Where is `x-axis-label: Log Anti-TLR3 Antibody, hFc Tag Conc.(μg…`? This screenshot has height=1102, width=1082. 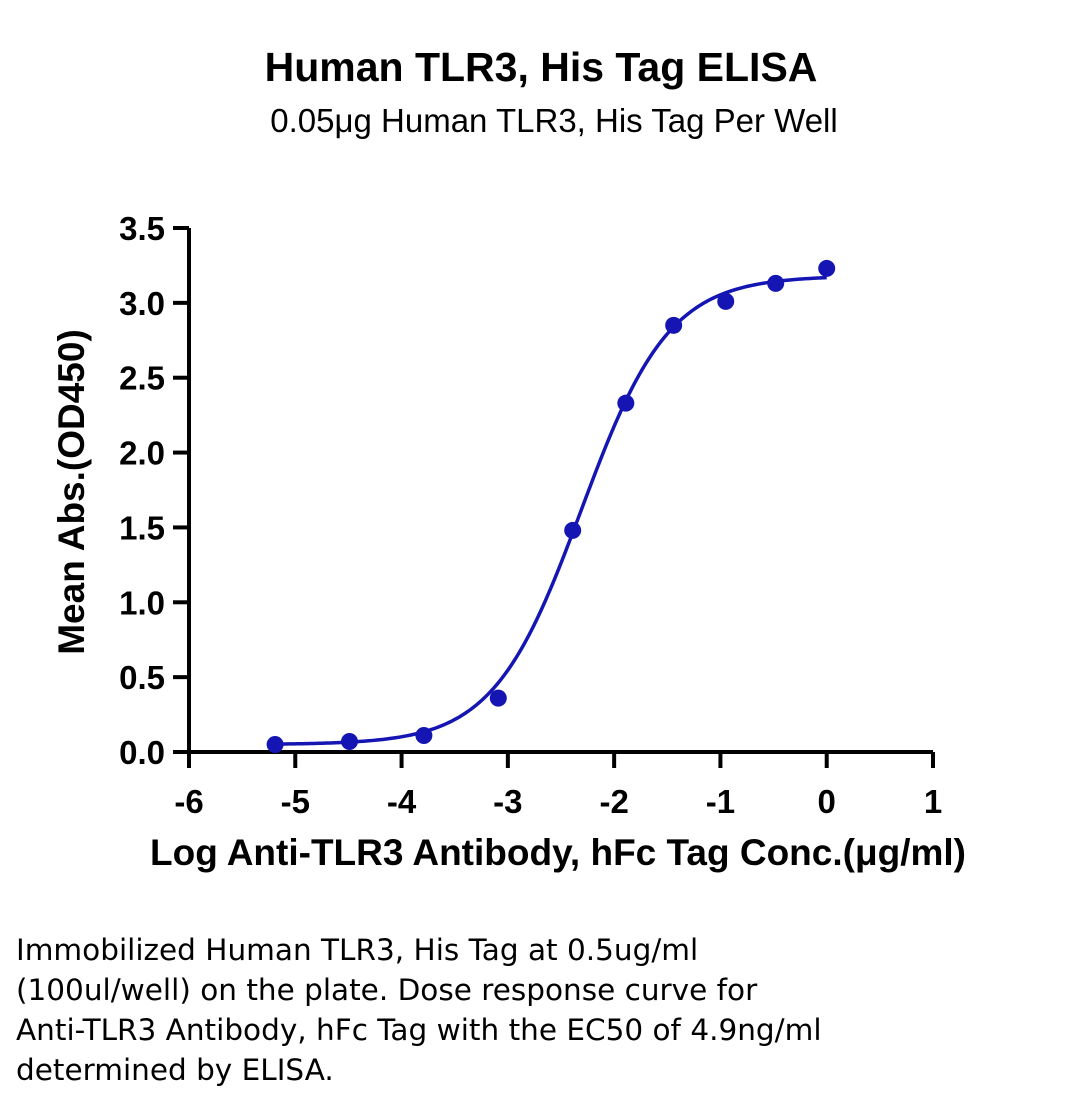 x-axis-label: Log Anti-TLR3 Antibody, hFc Tag Conc.(μg… is located at coordinates (558, 852).